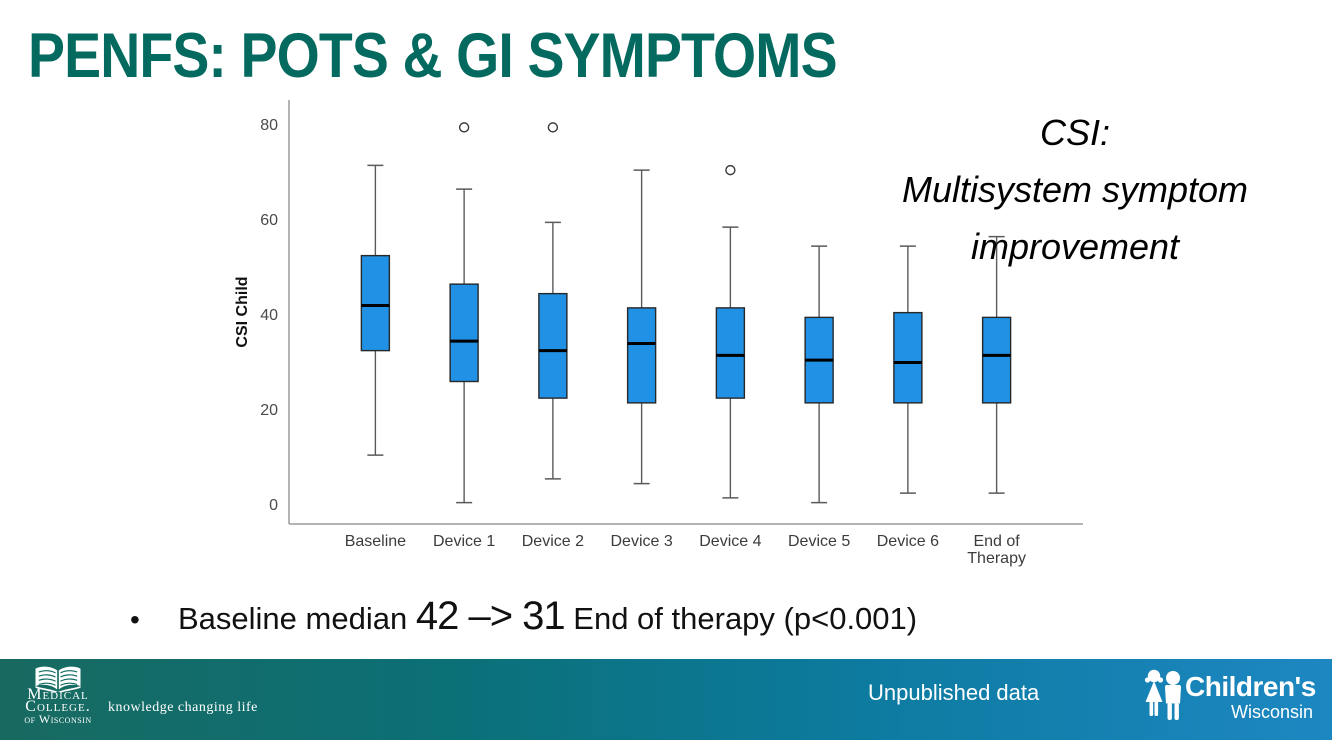  Describe the element at coordinates (490, 616) in the screenshot. I see `arrow-text: –>` at that location.